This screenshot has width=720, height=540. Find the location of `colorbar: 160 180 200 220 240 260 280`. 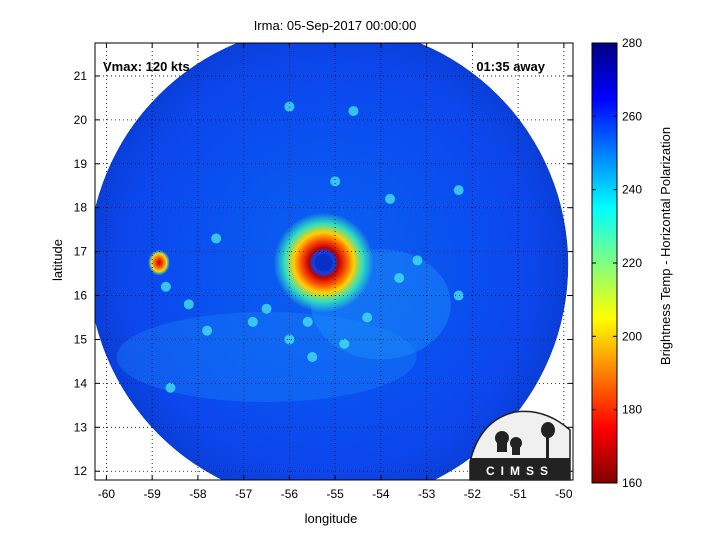

colorbar: 160 180 200 220 240 260 280 is located at coordinates (616, 263).